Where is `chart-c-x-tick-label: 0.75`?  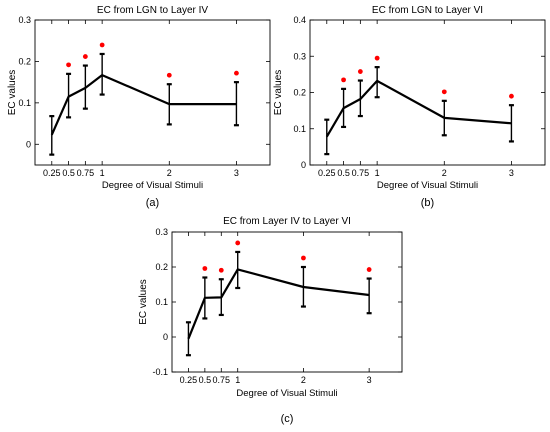
chart-c-x-tick-label: 0.75 is located at coordinates (222, 380).